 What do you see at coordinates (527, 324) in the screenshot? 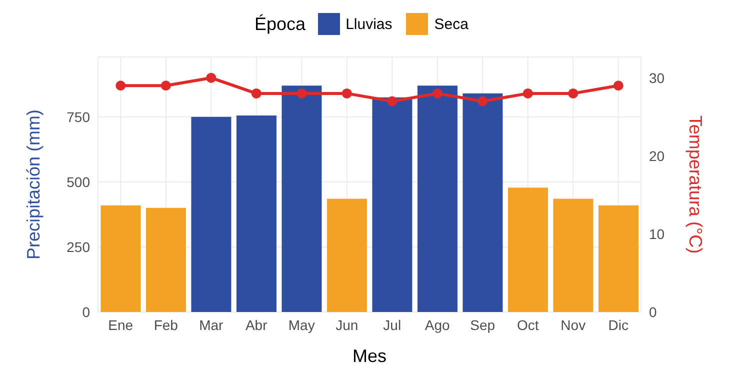
I see `x-tick-label: Oct` at bounding box center [527, 324].